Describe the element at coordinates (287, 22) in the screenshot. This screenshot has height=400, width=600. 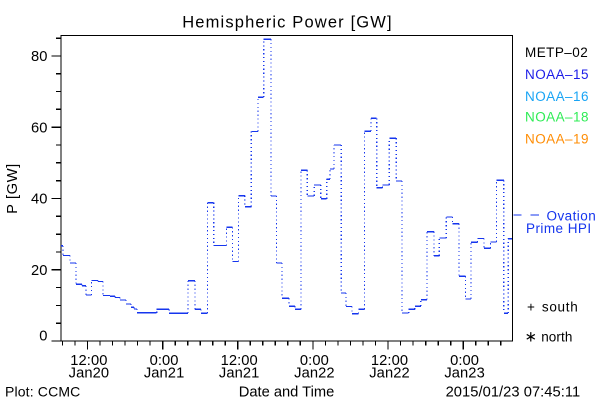
I see `svg-text: Hemispheric Power [GW]` at that location.